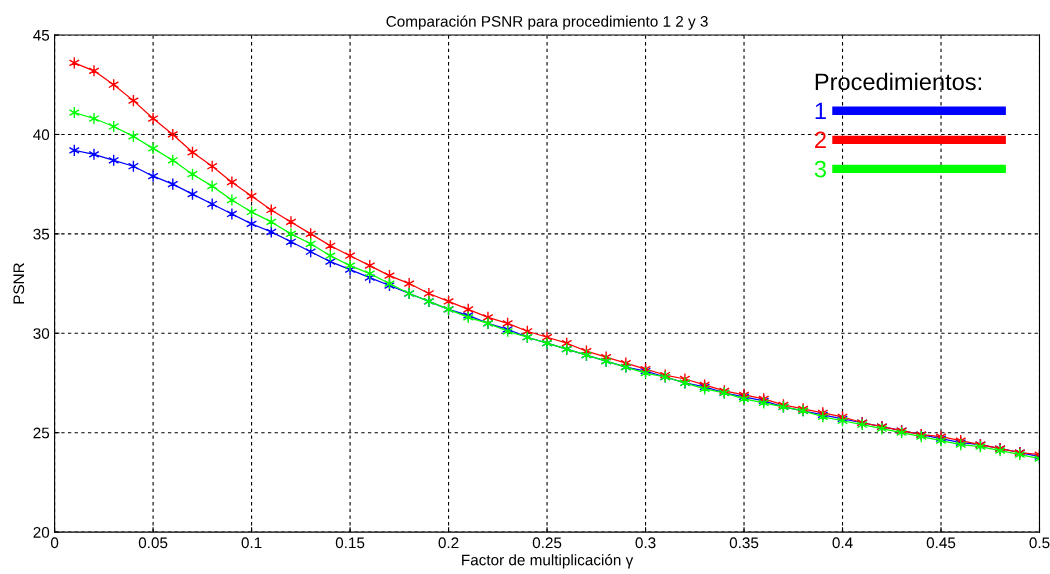  Describe the element at coordinates (41, 35) in the screenshot. I see `y-tick-label: 45` at that location.